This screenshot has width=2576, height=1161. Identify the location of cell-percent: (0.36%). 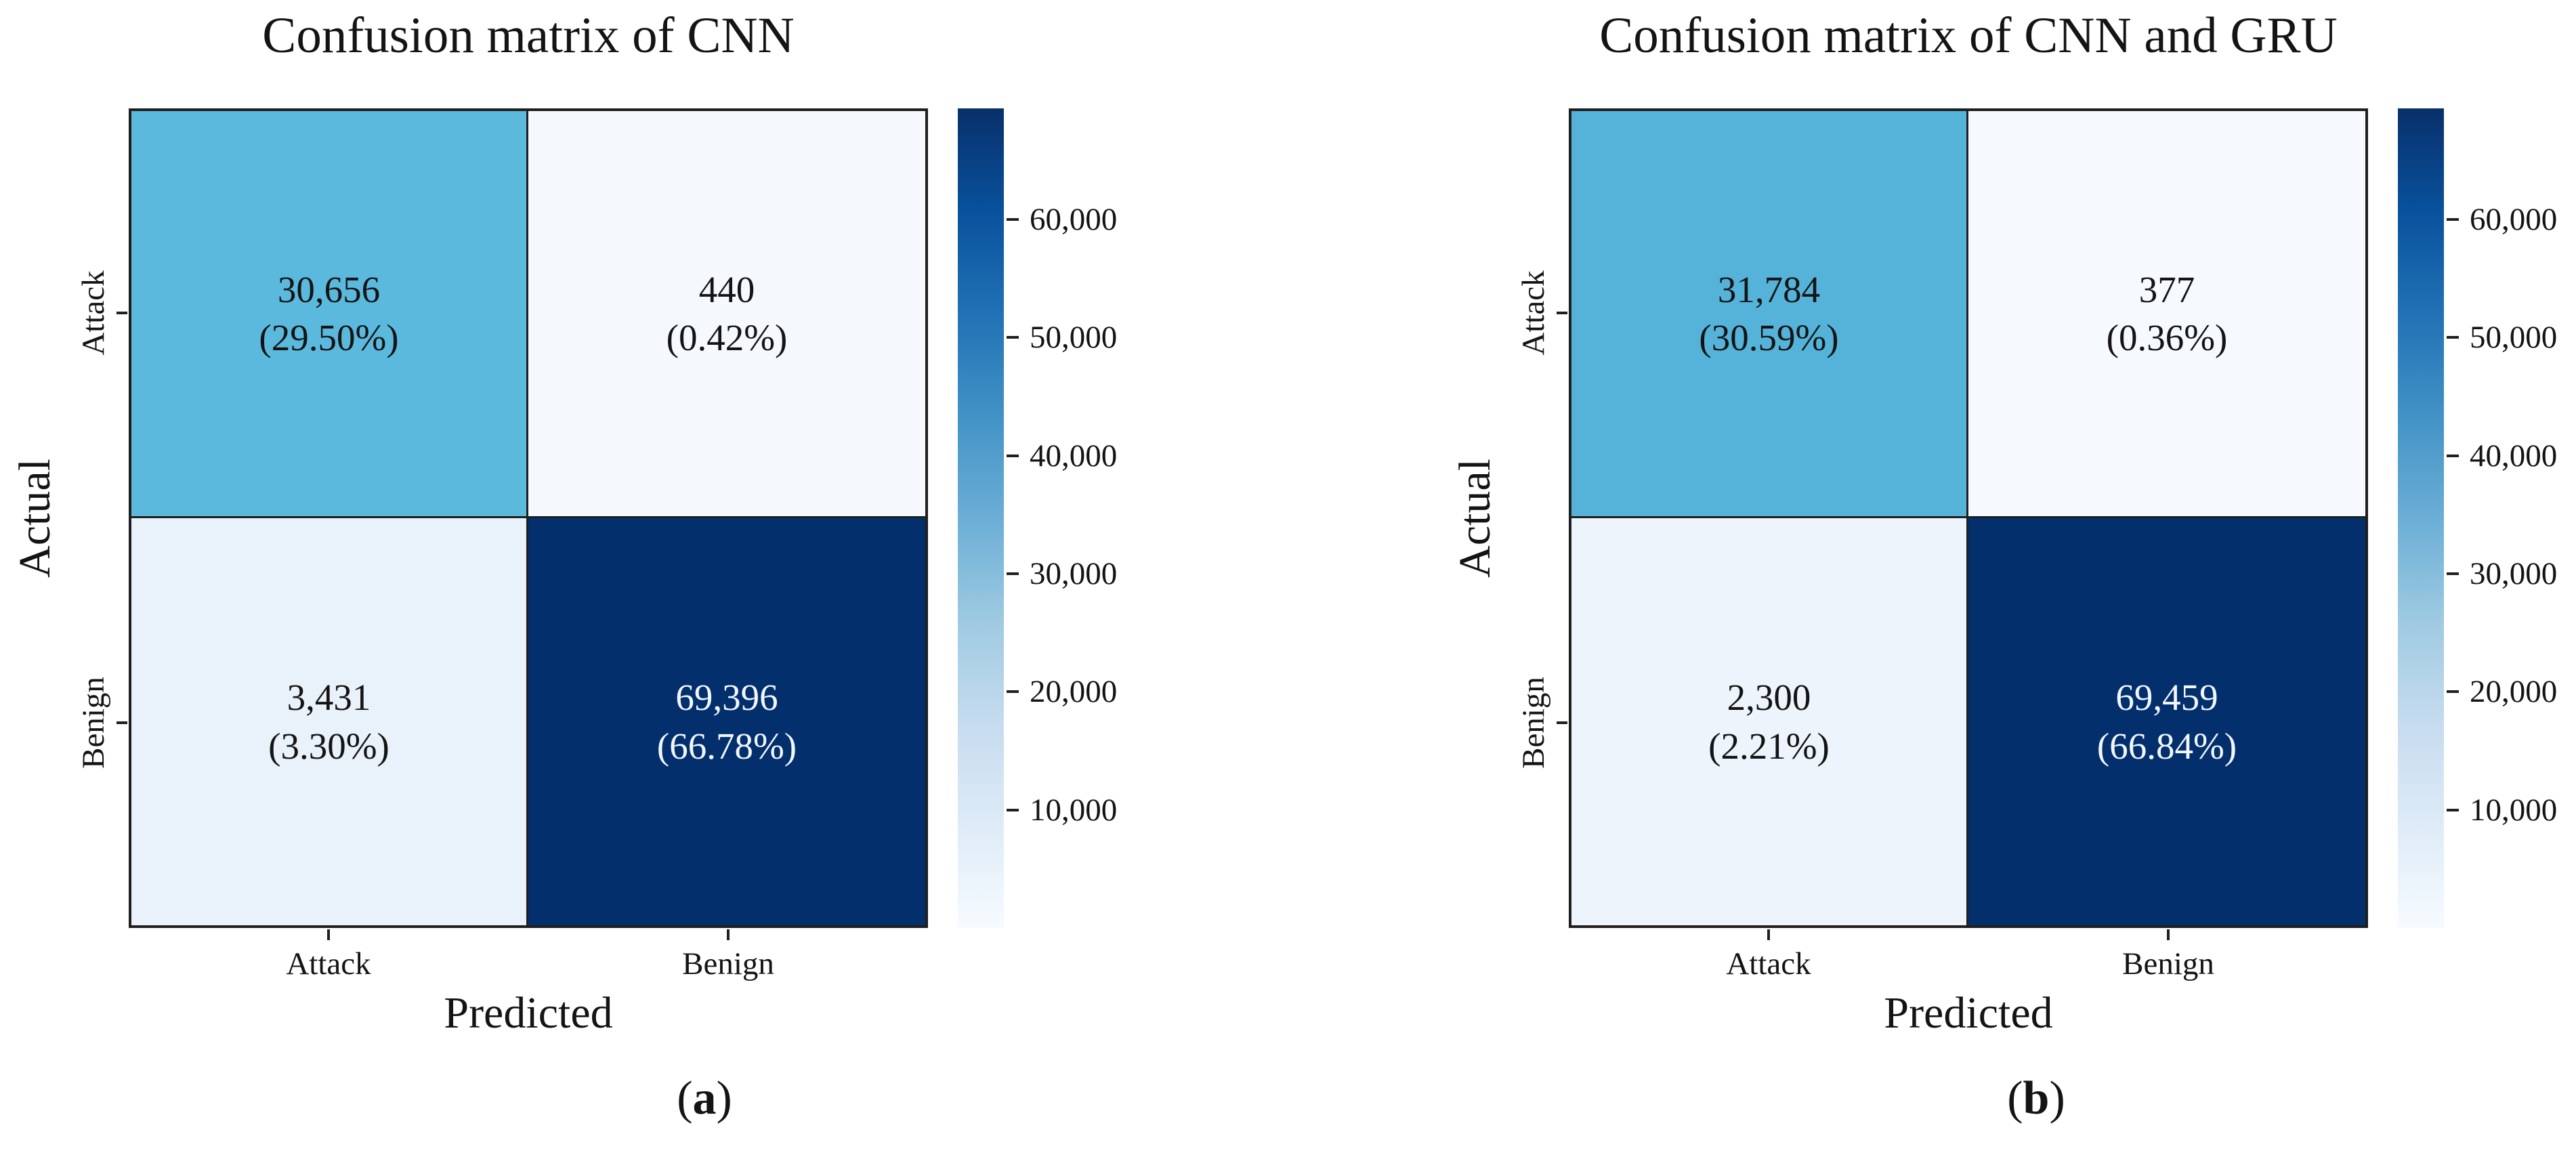
(2167, 337).